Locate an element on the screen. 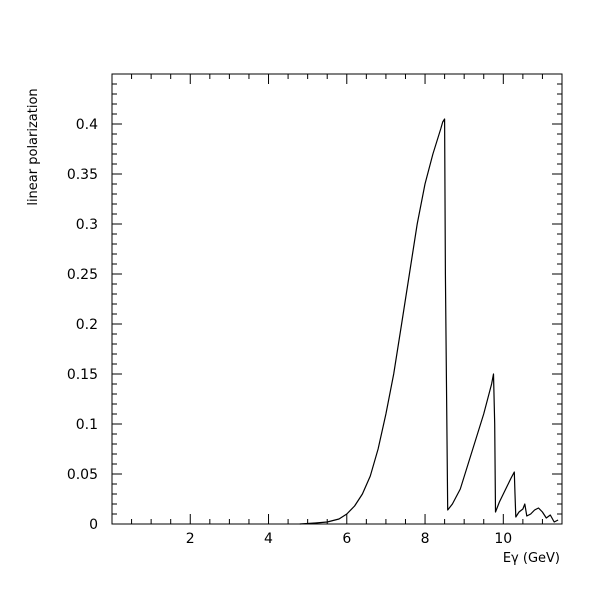 The image size is (600, 600). x-tick-label: 6 is located at coordinates (346, 539).